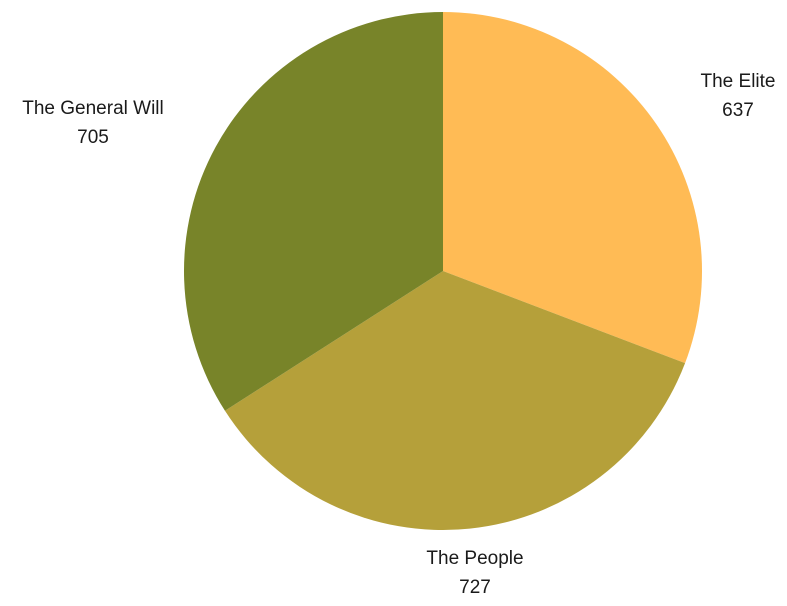 The height and width of the screenshot is (606, 787). What do you see at coordinates (93, 108) in the screenshot?
I see `slice-label-the-general-will: The General Will` at bounding box center [93, 108].